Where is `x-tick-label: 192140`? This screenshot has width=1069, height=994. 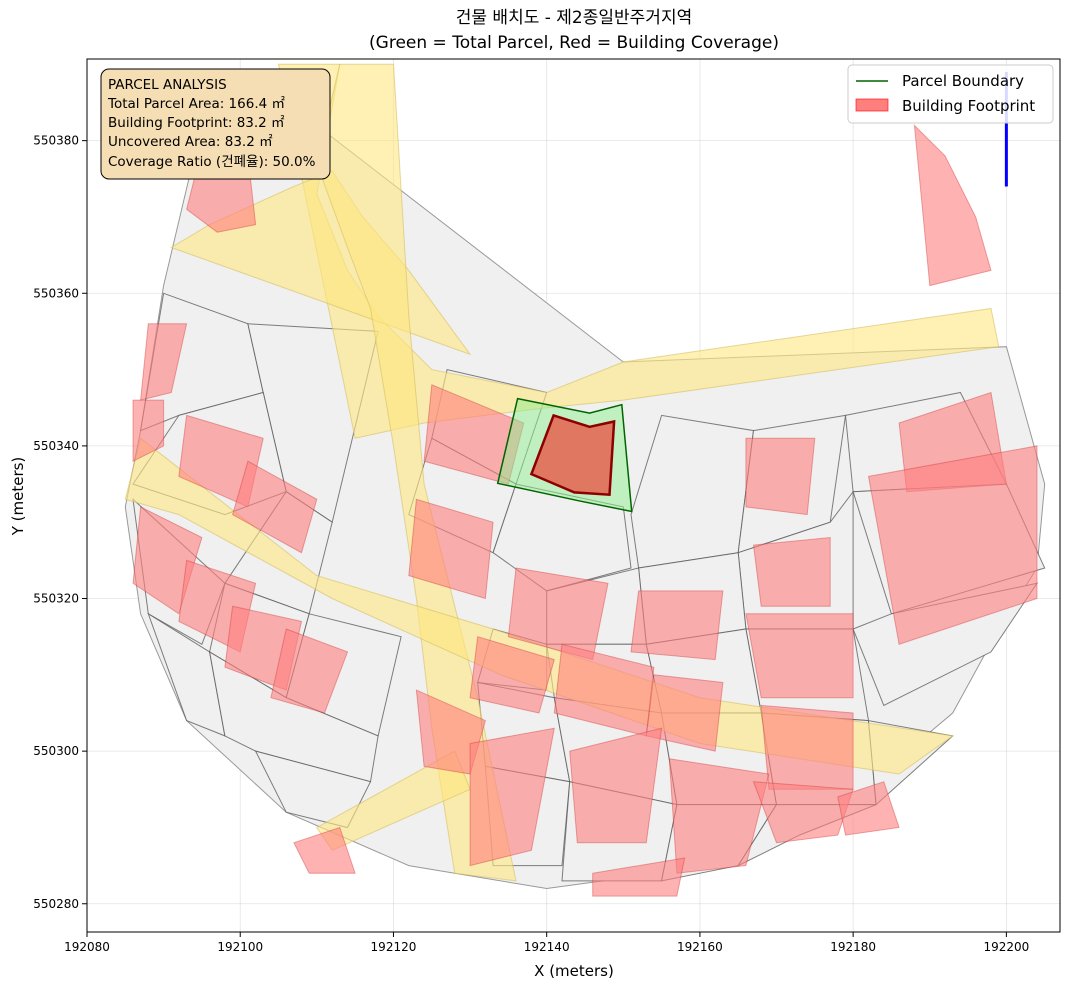
x-tick-label: 192140 is located at coordinates (547, 947).